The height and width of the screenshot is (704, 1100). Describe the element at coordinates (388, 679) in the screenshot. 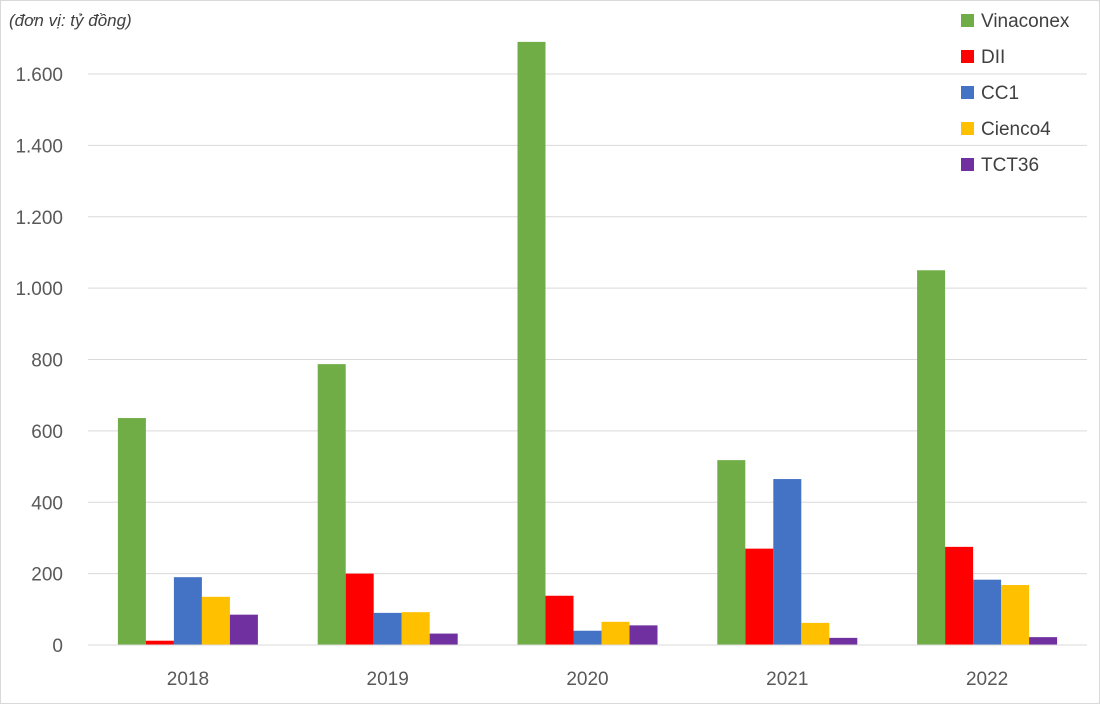

I see `x-tick-label: 2019` at that location.